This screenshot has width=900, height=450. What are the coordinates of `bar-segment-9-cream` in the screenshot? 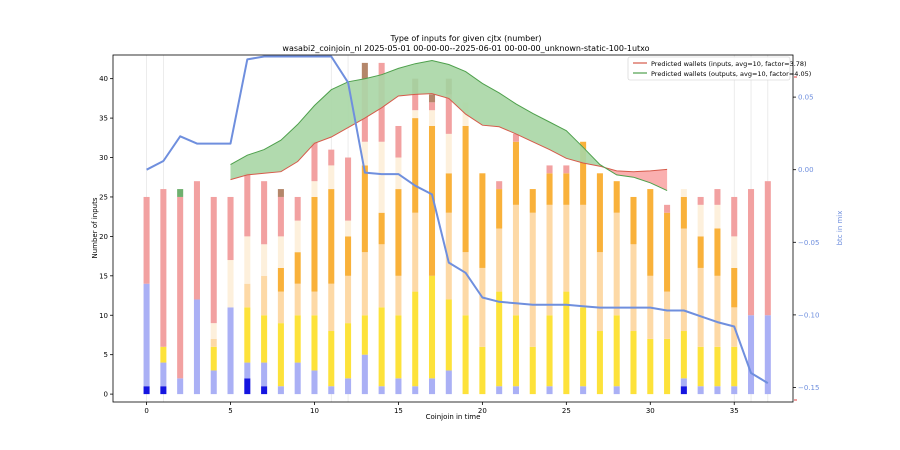 It's located at (297, 236).